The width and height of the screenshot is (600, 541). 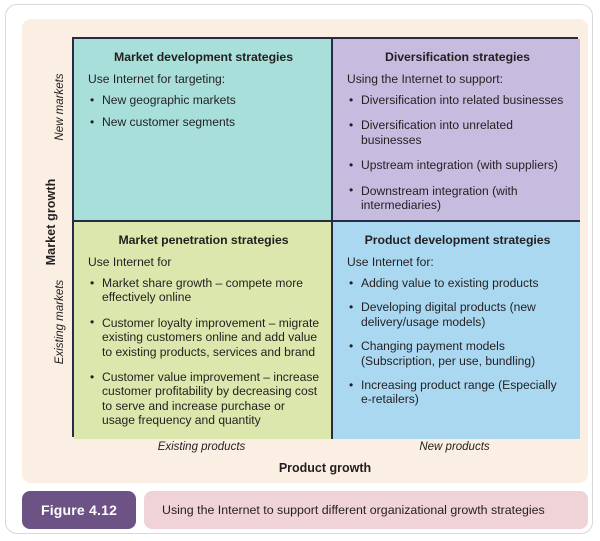 I want to click on quadrant-title: Diversification strategies, so click(x=457, y=57).